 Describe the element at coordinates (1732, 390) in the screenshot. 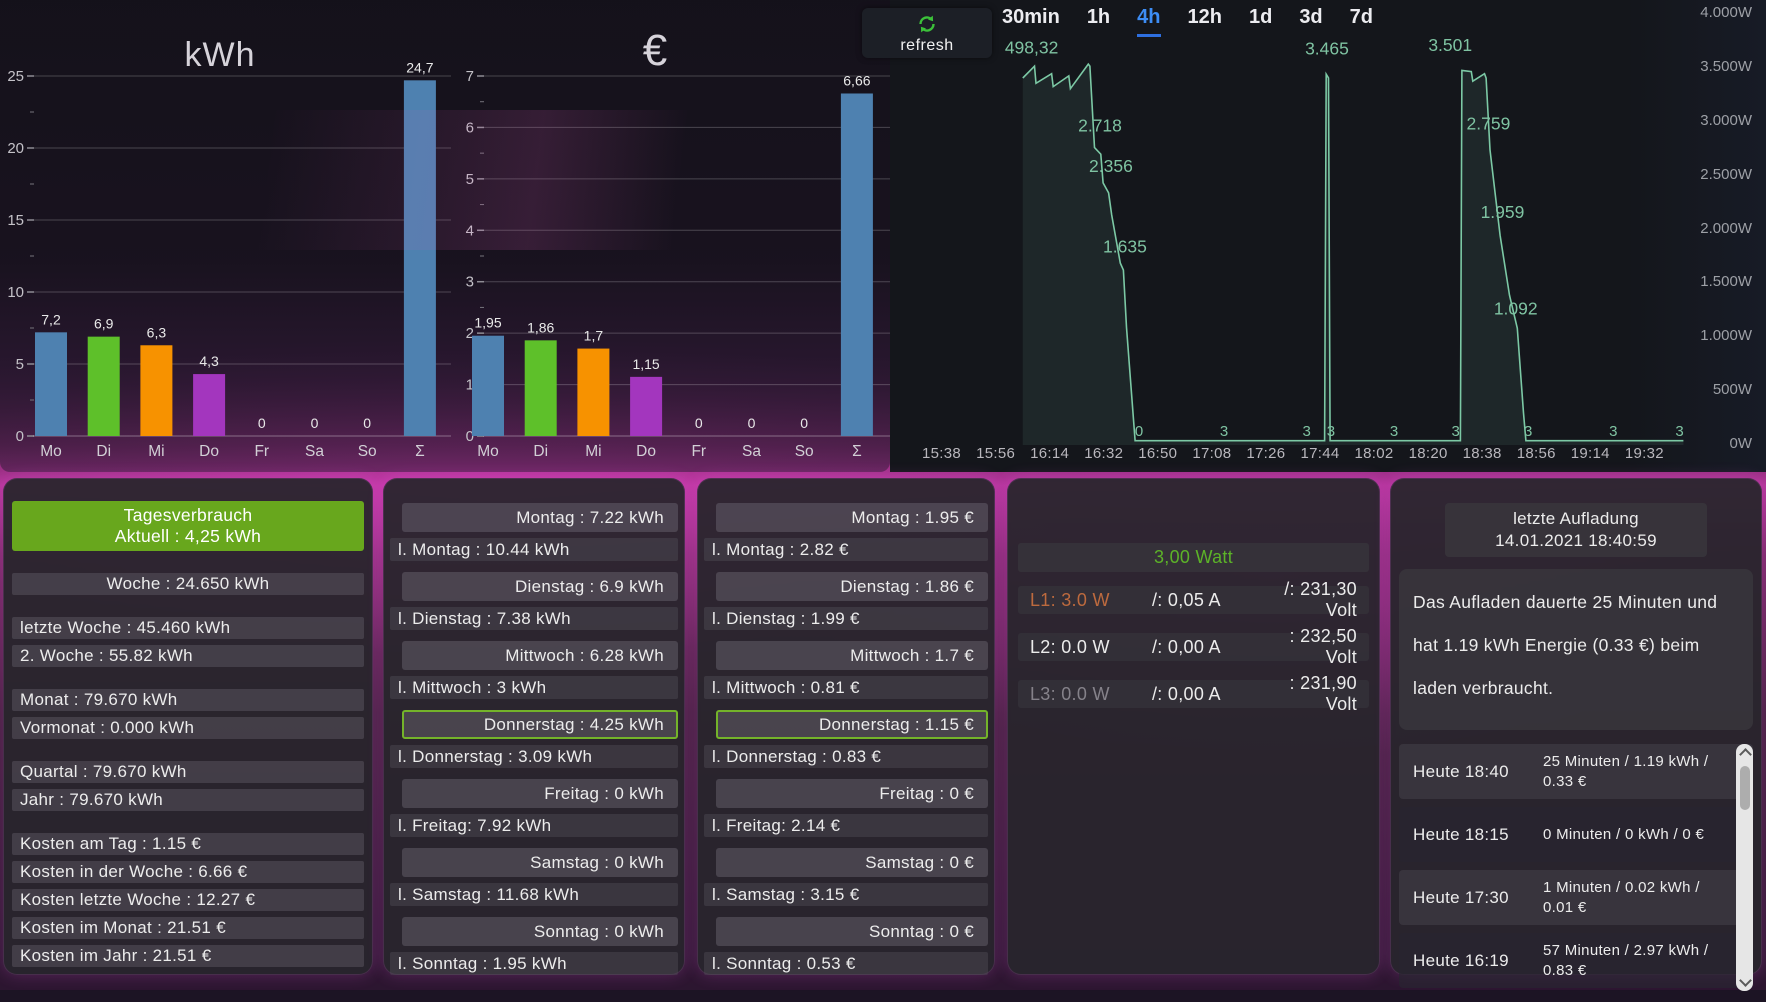

I see `y-tick: 500W` at that location.